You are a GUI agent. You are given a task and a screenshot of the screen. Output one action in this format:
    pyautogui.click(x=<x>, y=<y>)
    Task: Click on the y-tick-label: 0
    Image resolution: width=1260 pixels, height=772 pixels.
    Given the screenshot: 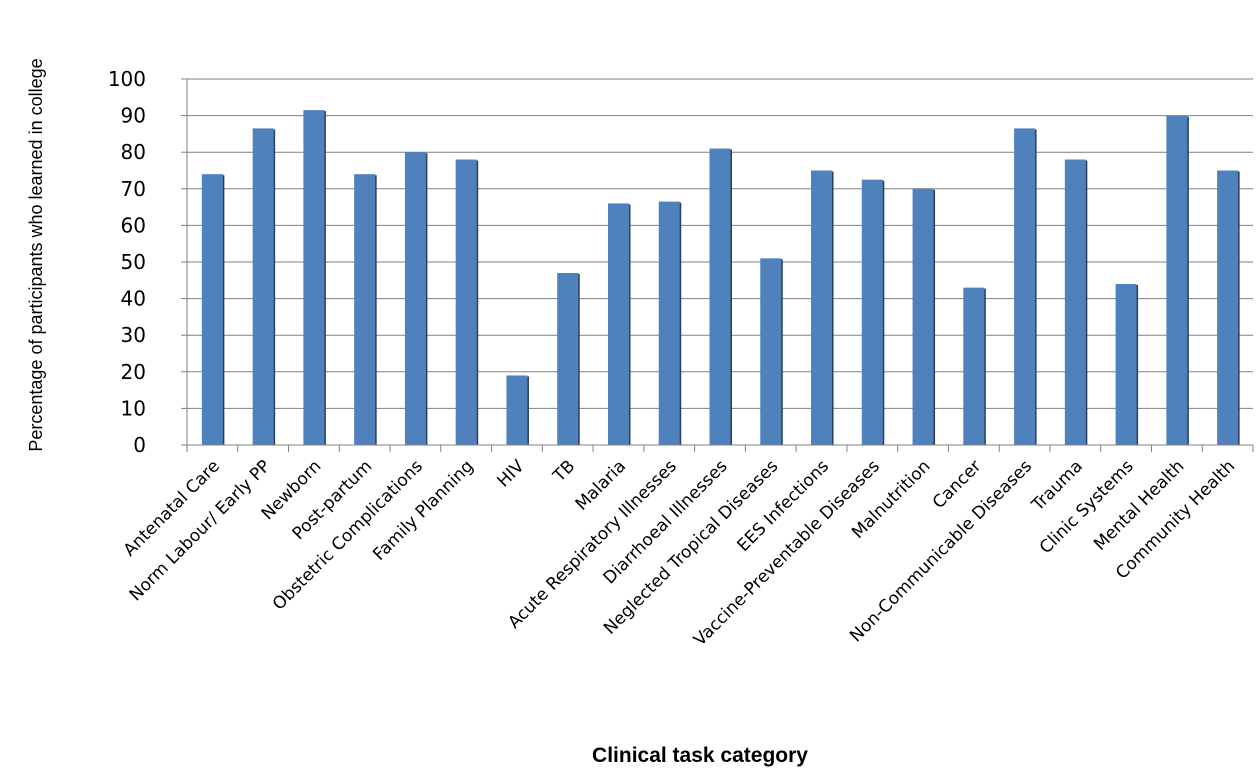 What is the action you would take?
    pyautogui.click(x=139, y=445)
    